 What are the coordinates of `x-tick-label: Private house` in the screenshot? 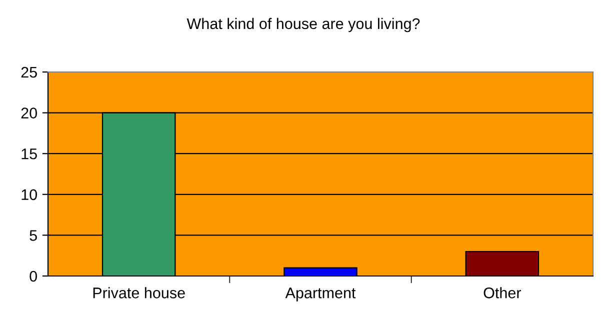 It's located at (139, 292).